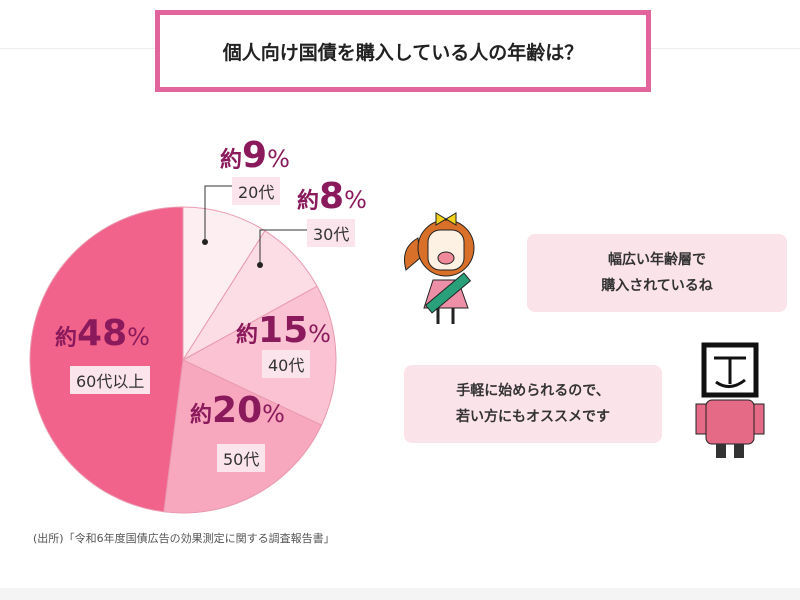  I want to click on pct-label-20s: 約9%, so click(255, 155).